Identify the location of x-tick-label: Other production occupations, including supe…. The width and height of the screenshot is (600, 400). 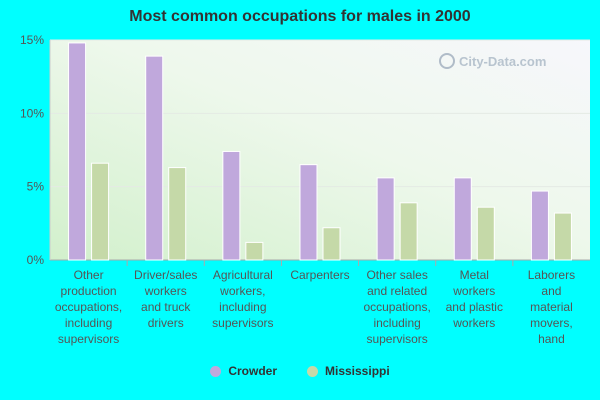
(88, 307).